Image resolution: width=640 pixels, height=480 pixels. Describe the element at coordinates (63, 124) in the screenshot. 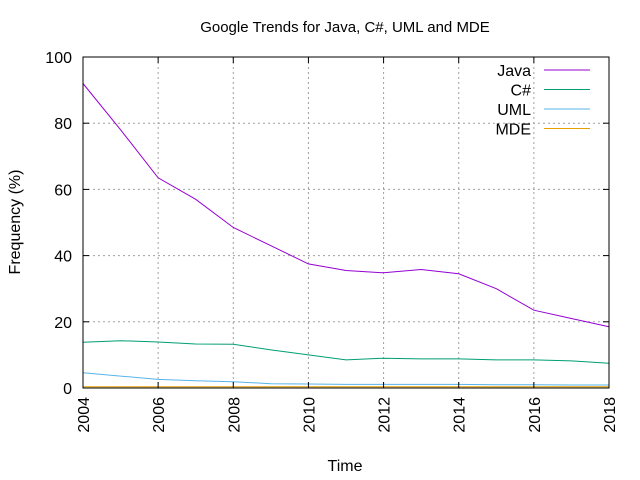

I see `y-tick-label: 80` at that location.